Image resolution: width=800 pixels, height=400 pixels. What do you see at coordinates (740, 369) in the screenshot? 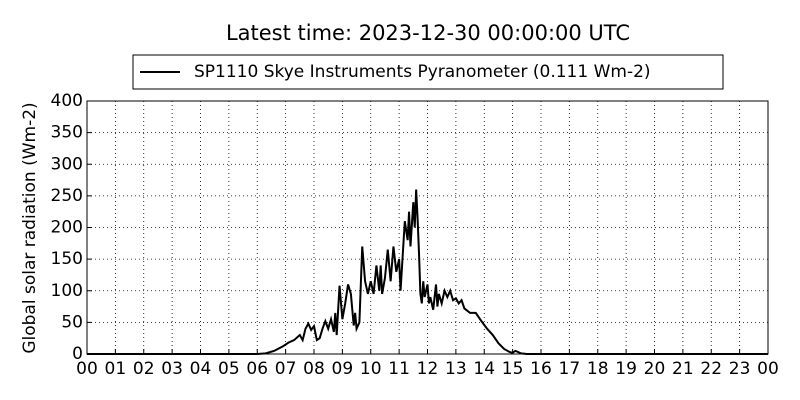
I see `x-tick-label: 23` at bounding box center [740, 369].